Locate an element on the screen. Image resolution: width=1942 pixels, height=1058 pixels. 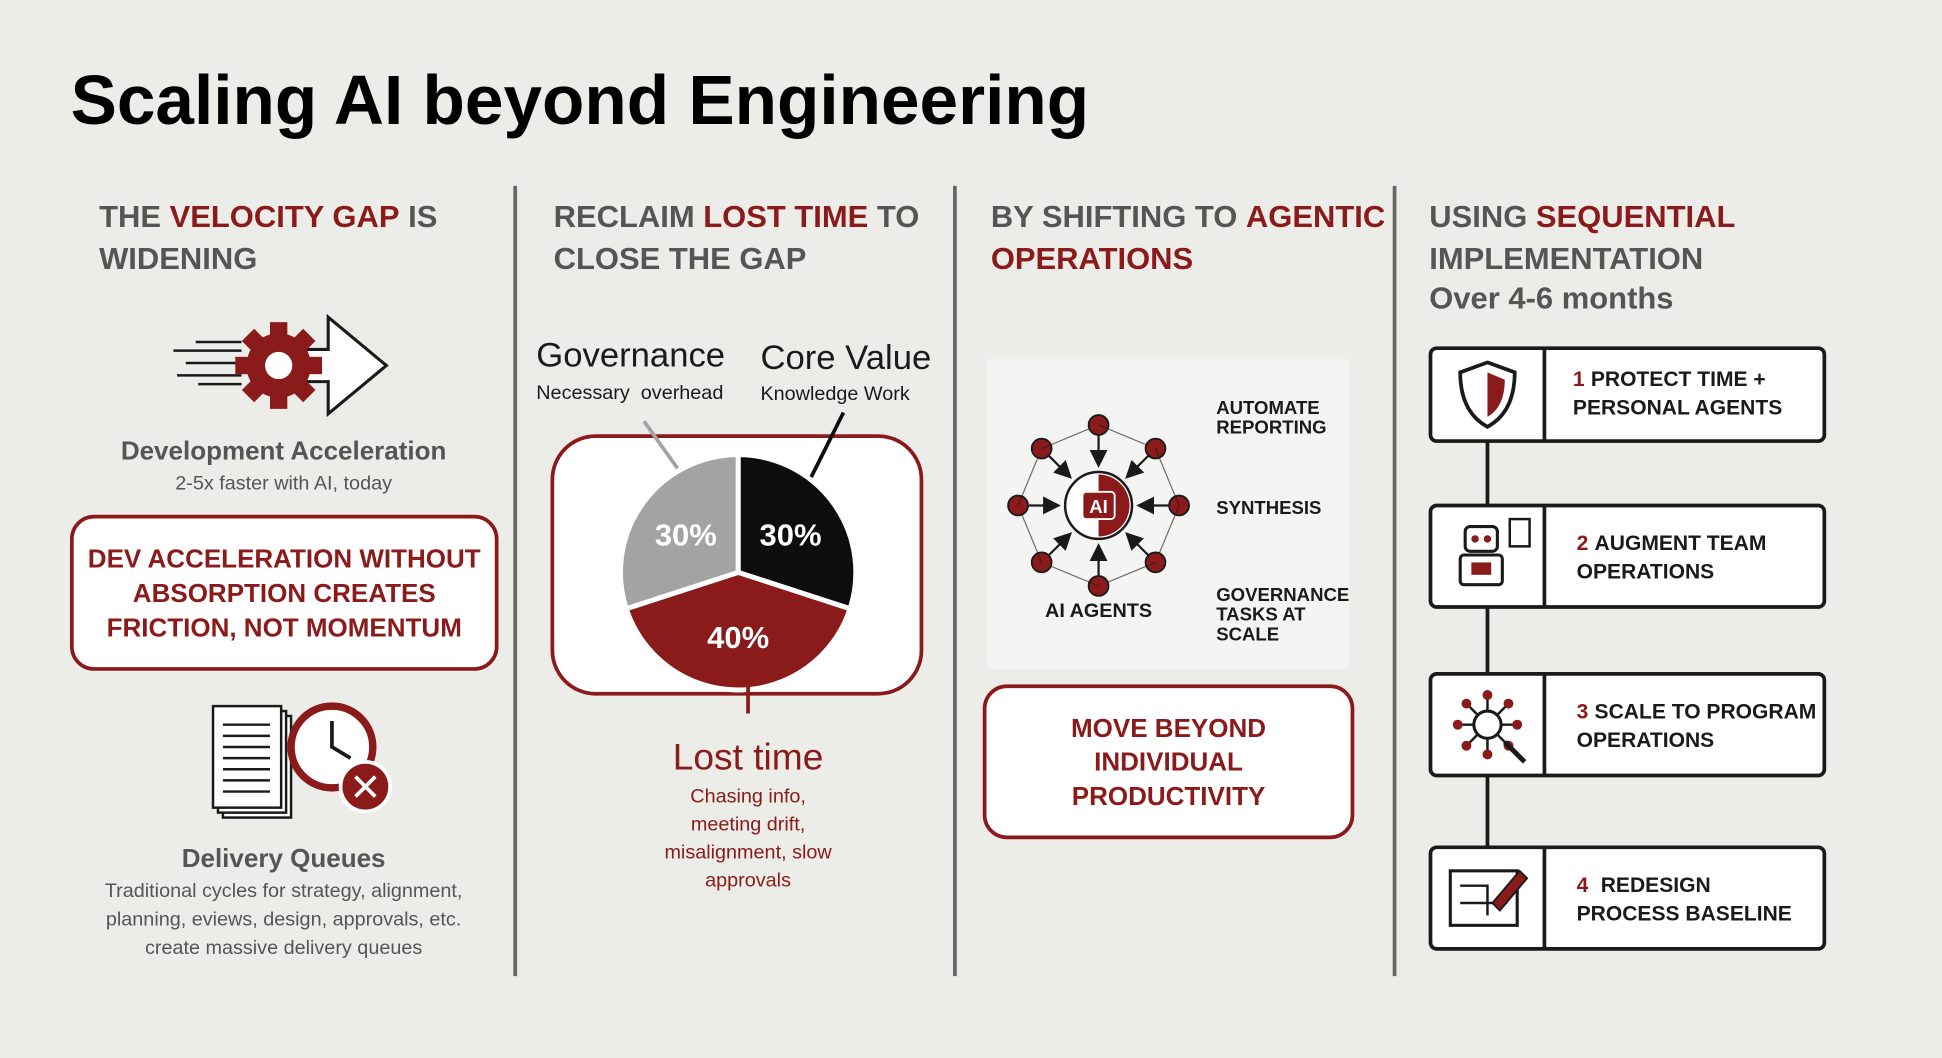
callout-text: ABSORPTION CREATES is located at coordinates (284, 593).